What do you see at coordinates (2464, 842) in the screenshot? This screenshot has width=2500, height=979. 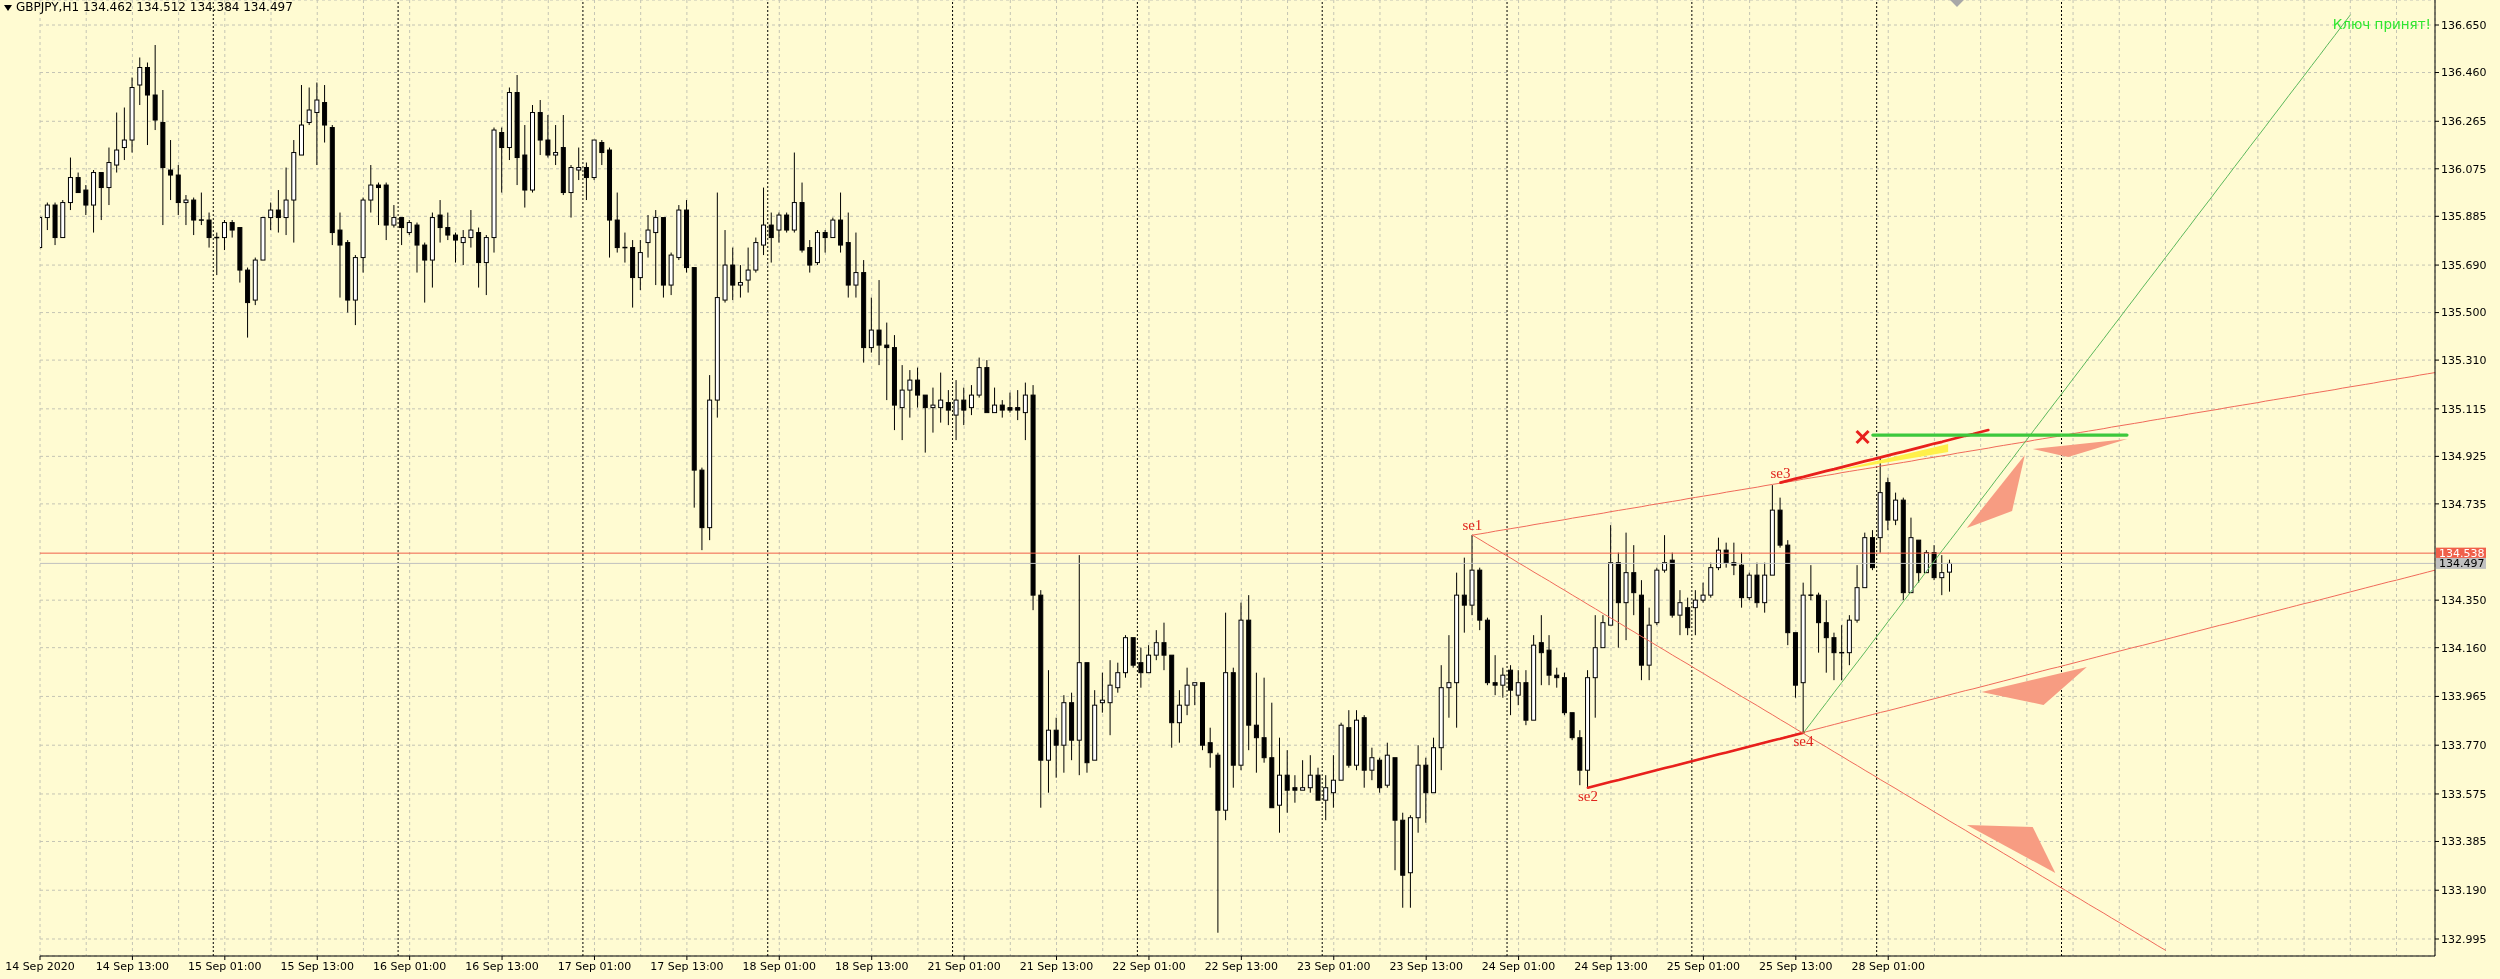 I see `y-tick-label: 133.385` at bounding box center [2464, 842].